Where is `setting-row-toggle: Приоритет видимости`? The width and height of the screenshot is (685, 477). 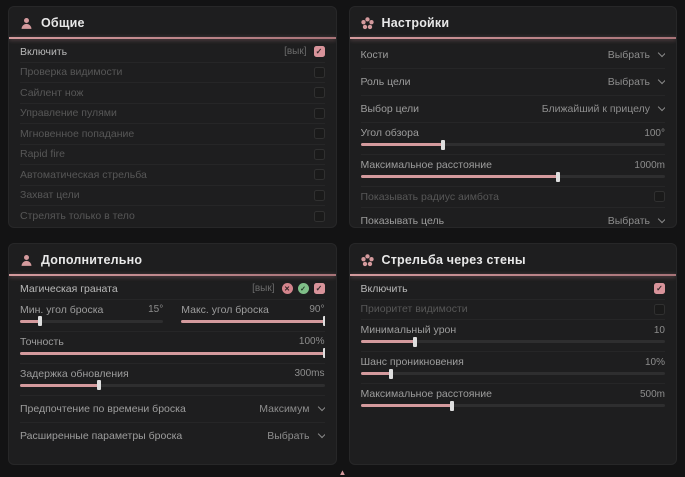
setting-row-toggle: Приоритет видимости is located at coordinates (512, 310).